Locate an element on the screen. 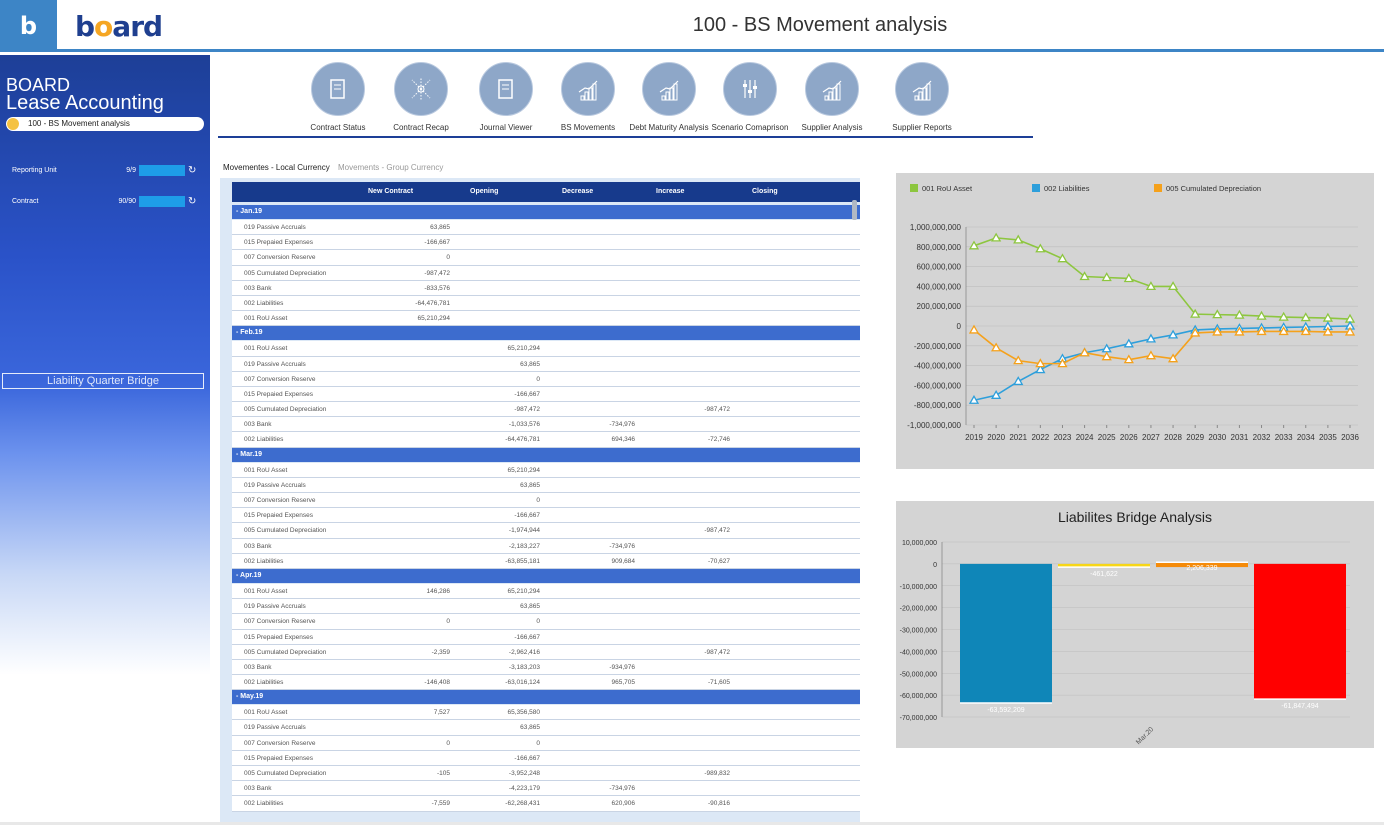 This screenshot has width=1384, height=825. nav-supplier-reports: Supplier Reports is located at coordinates (922, 97).